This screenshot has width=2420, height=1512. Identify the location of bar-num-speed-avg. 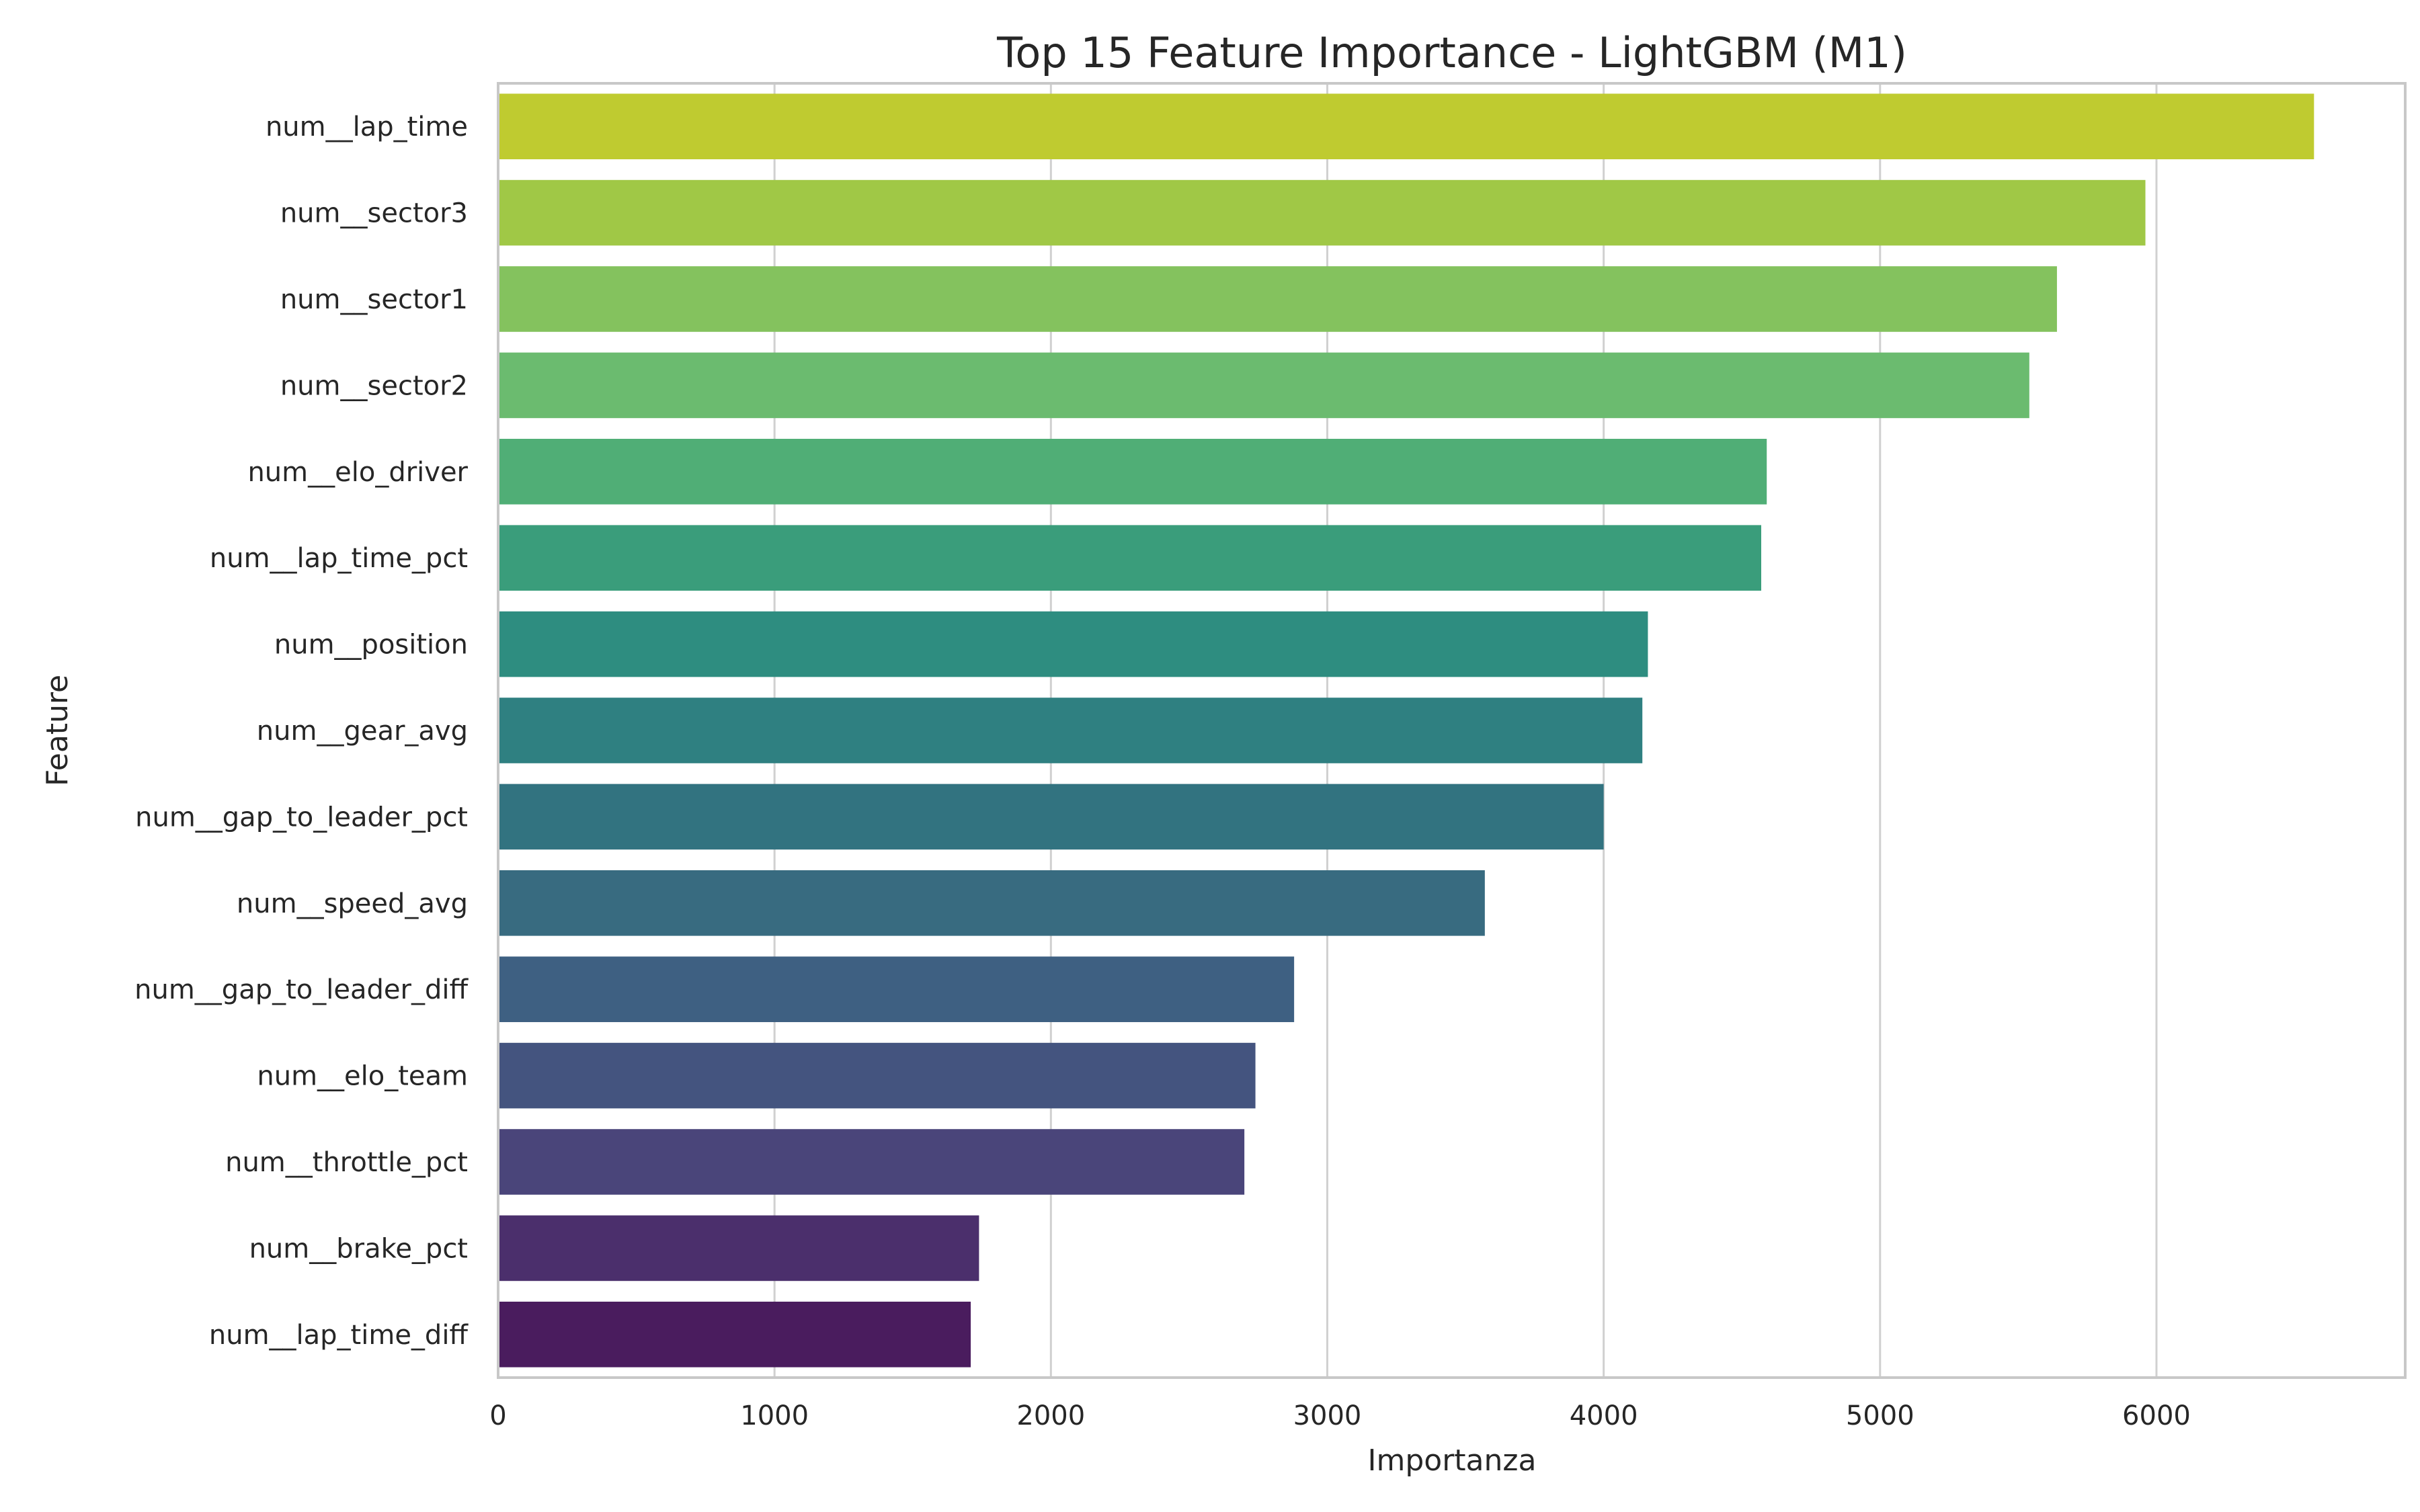
(991, 903).